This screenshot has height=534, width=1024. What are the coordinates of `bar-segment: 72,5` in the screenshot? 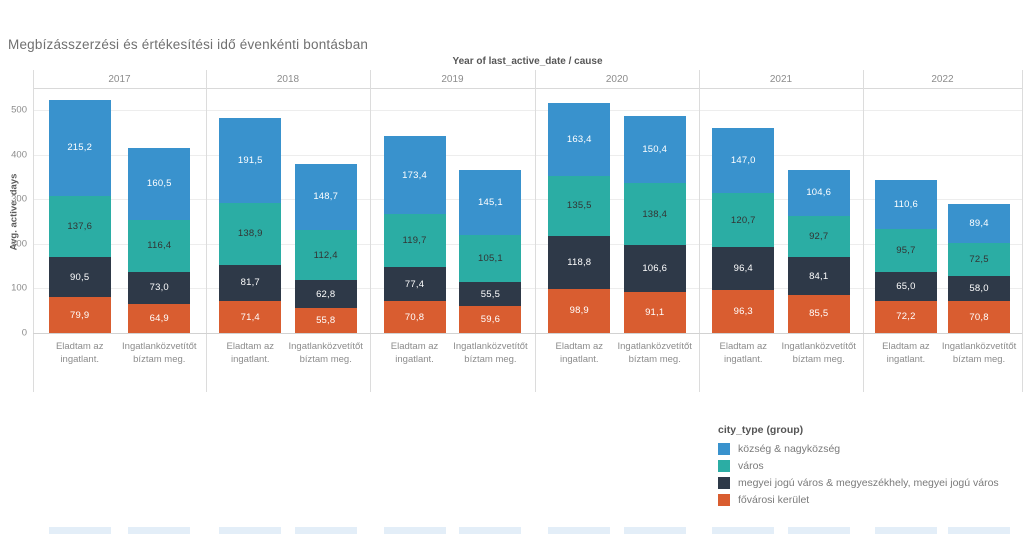 It's located at (979, 259).